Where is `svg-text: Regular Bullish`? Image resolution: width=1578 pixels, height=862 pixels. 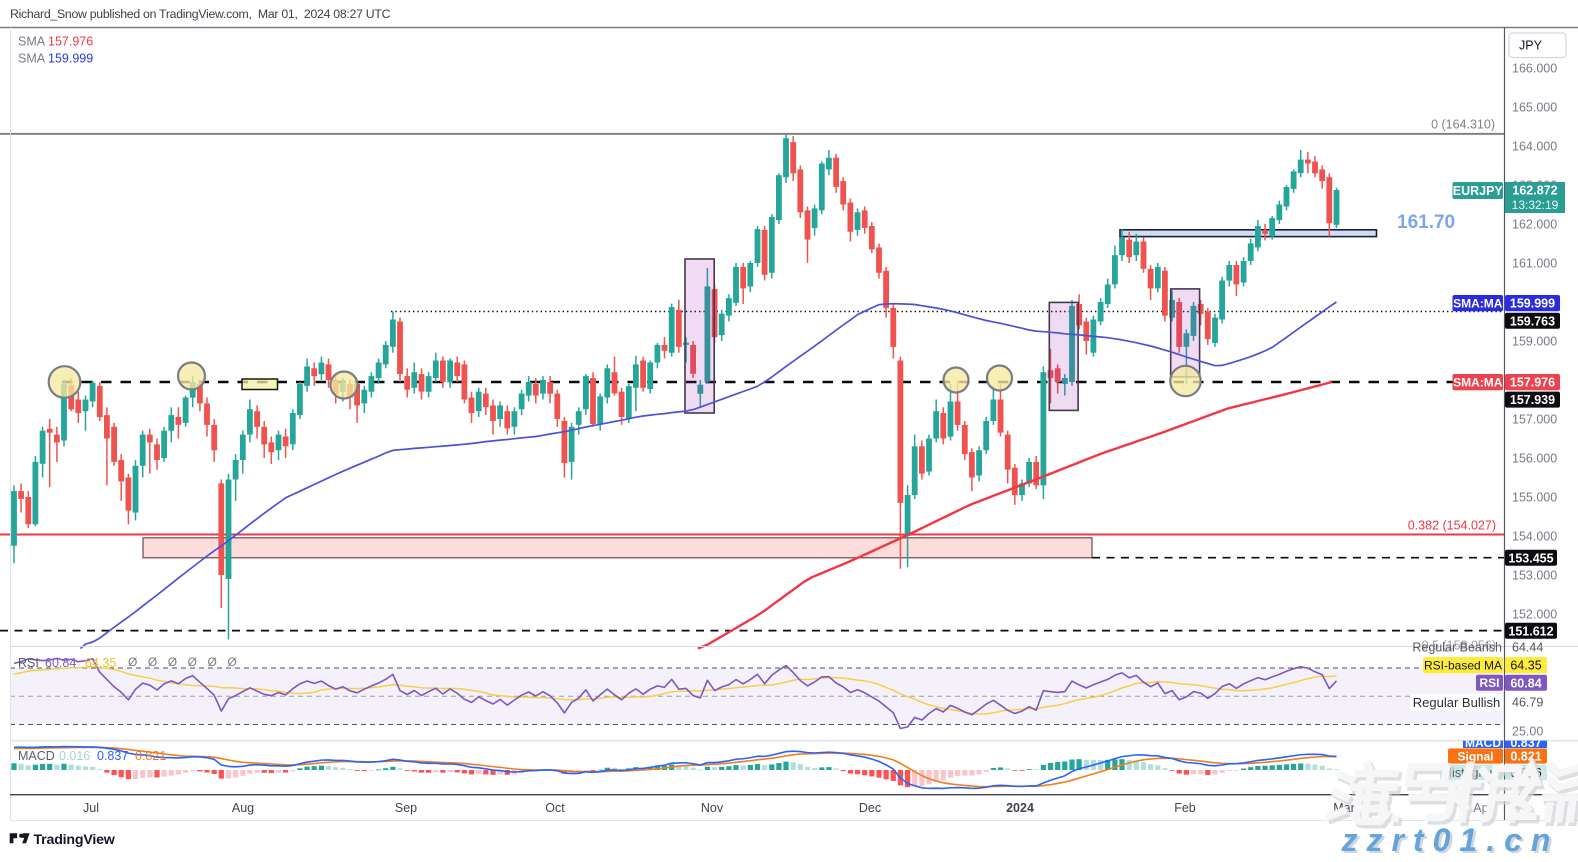 svg-text: Regular Bullish is located at coordinates (1456, 702).